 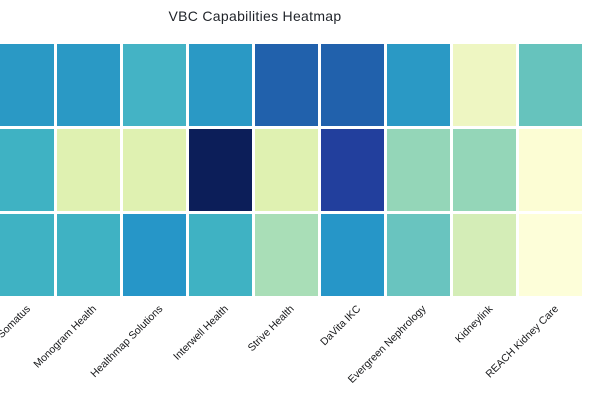 What do you see at coordinates (352, 85) in the screenshot?
I see `heatmap-cell-r1c6` at bounding box center [352, 85].